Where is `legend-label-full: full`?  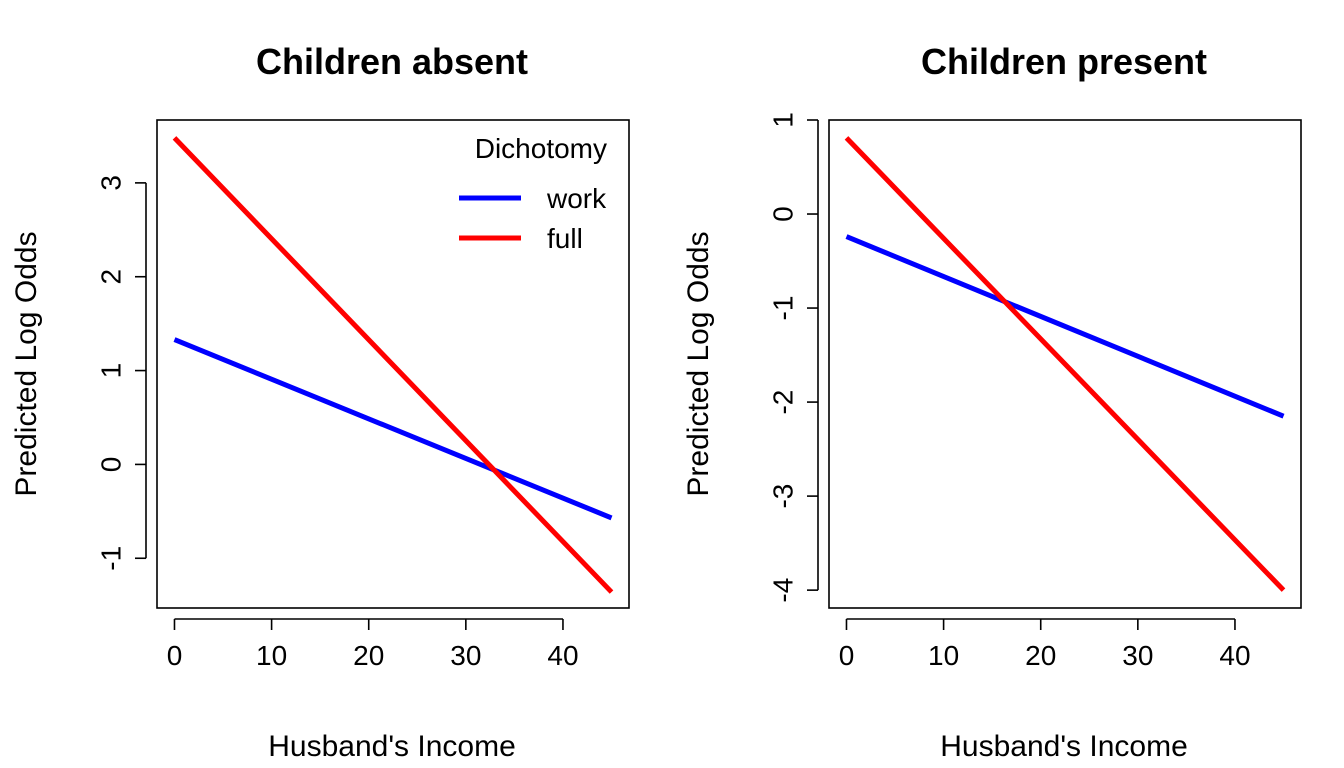
legend-label-full: full is located at coordinates (565, 238).